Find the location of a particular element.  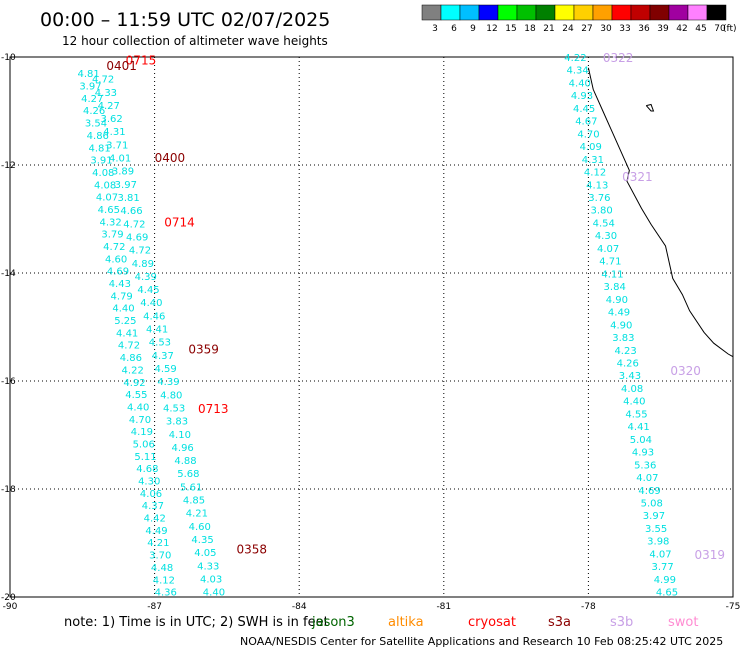

wave-height-value: 4.08 is located at coordinates (632, 389).